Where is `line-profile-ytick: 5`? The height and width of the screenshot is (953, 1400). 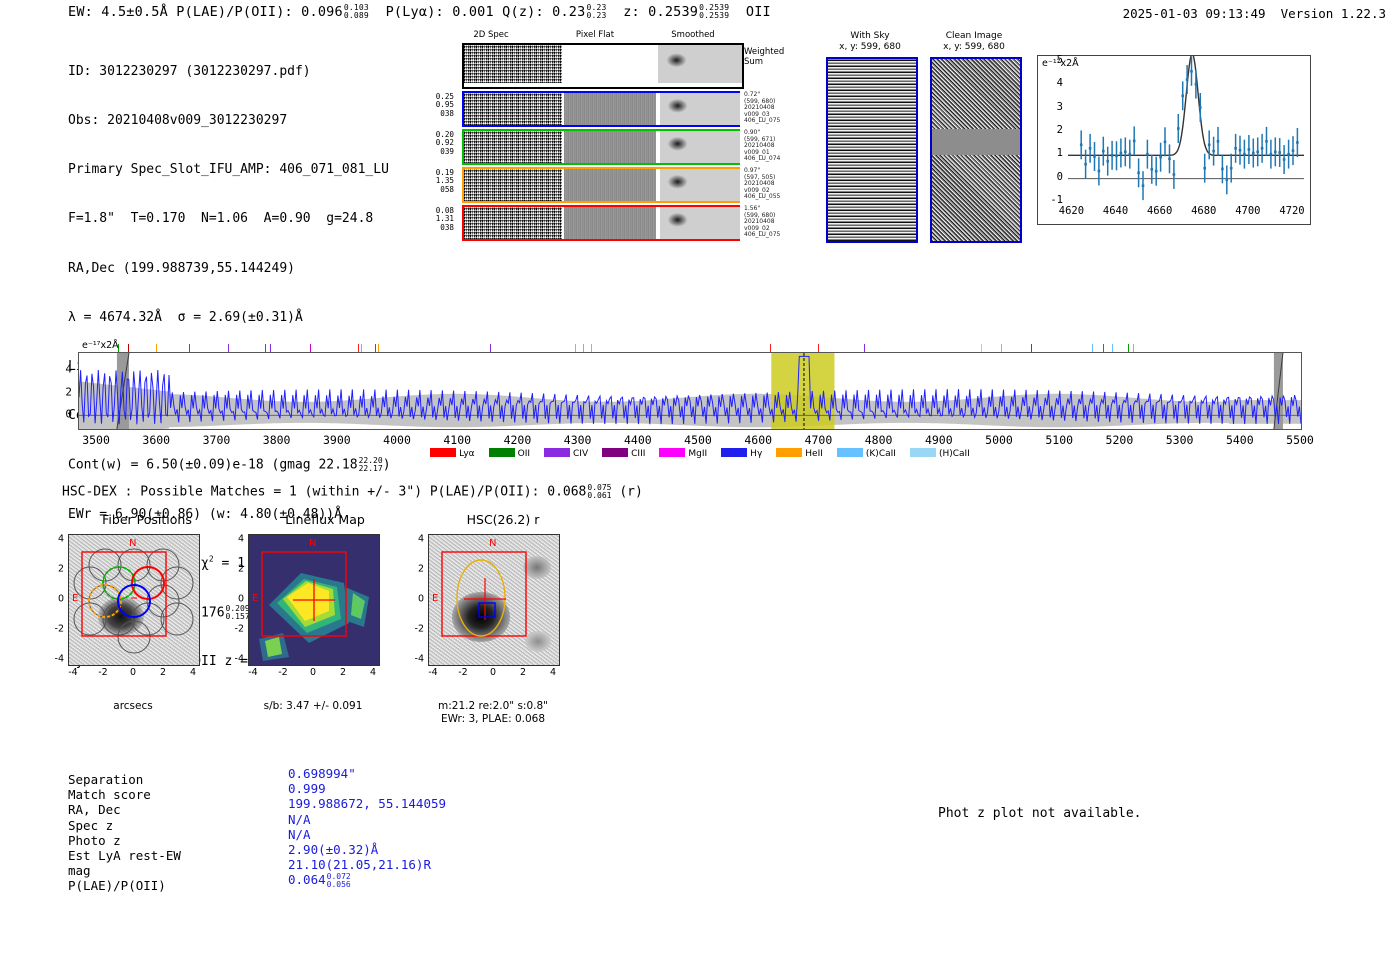
line-profile-ytick: 5 is located at coordinates (1059, 60).